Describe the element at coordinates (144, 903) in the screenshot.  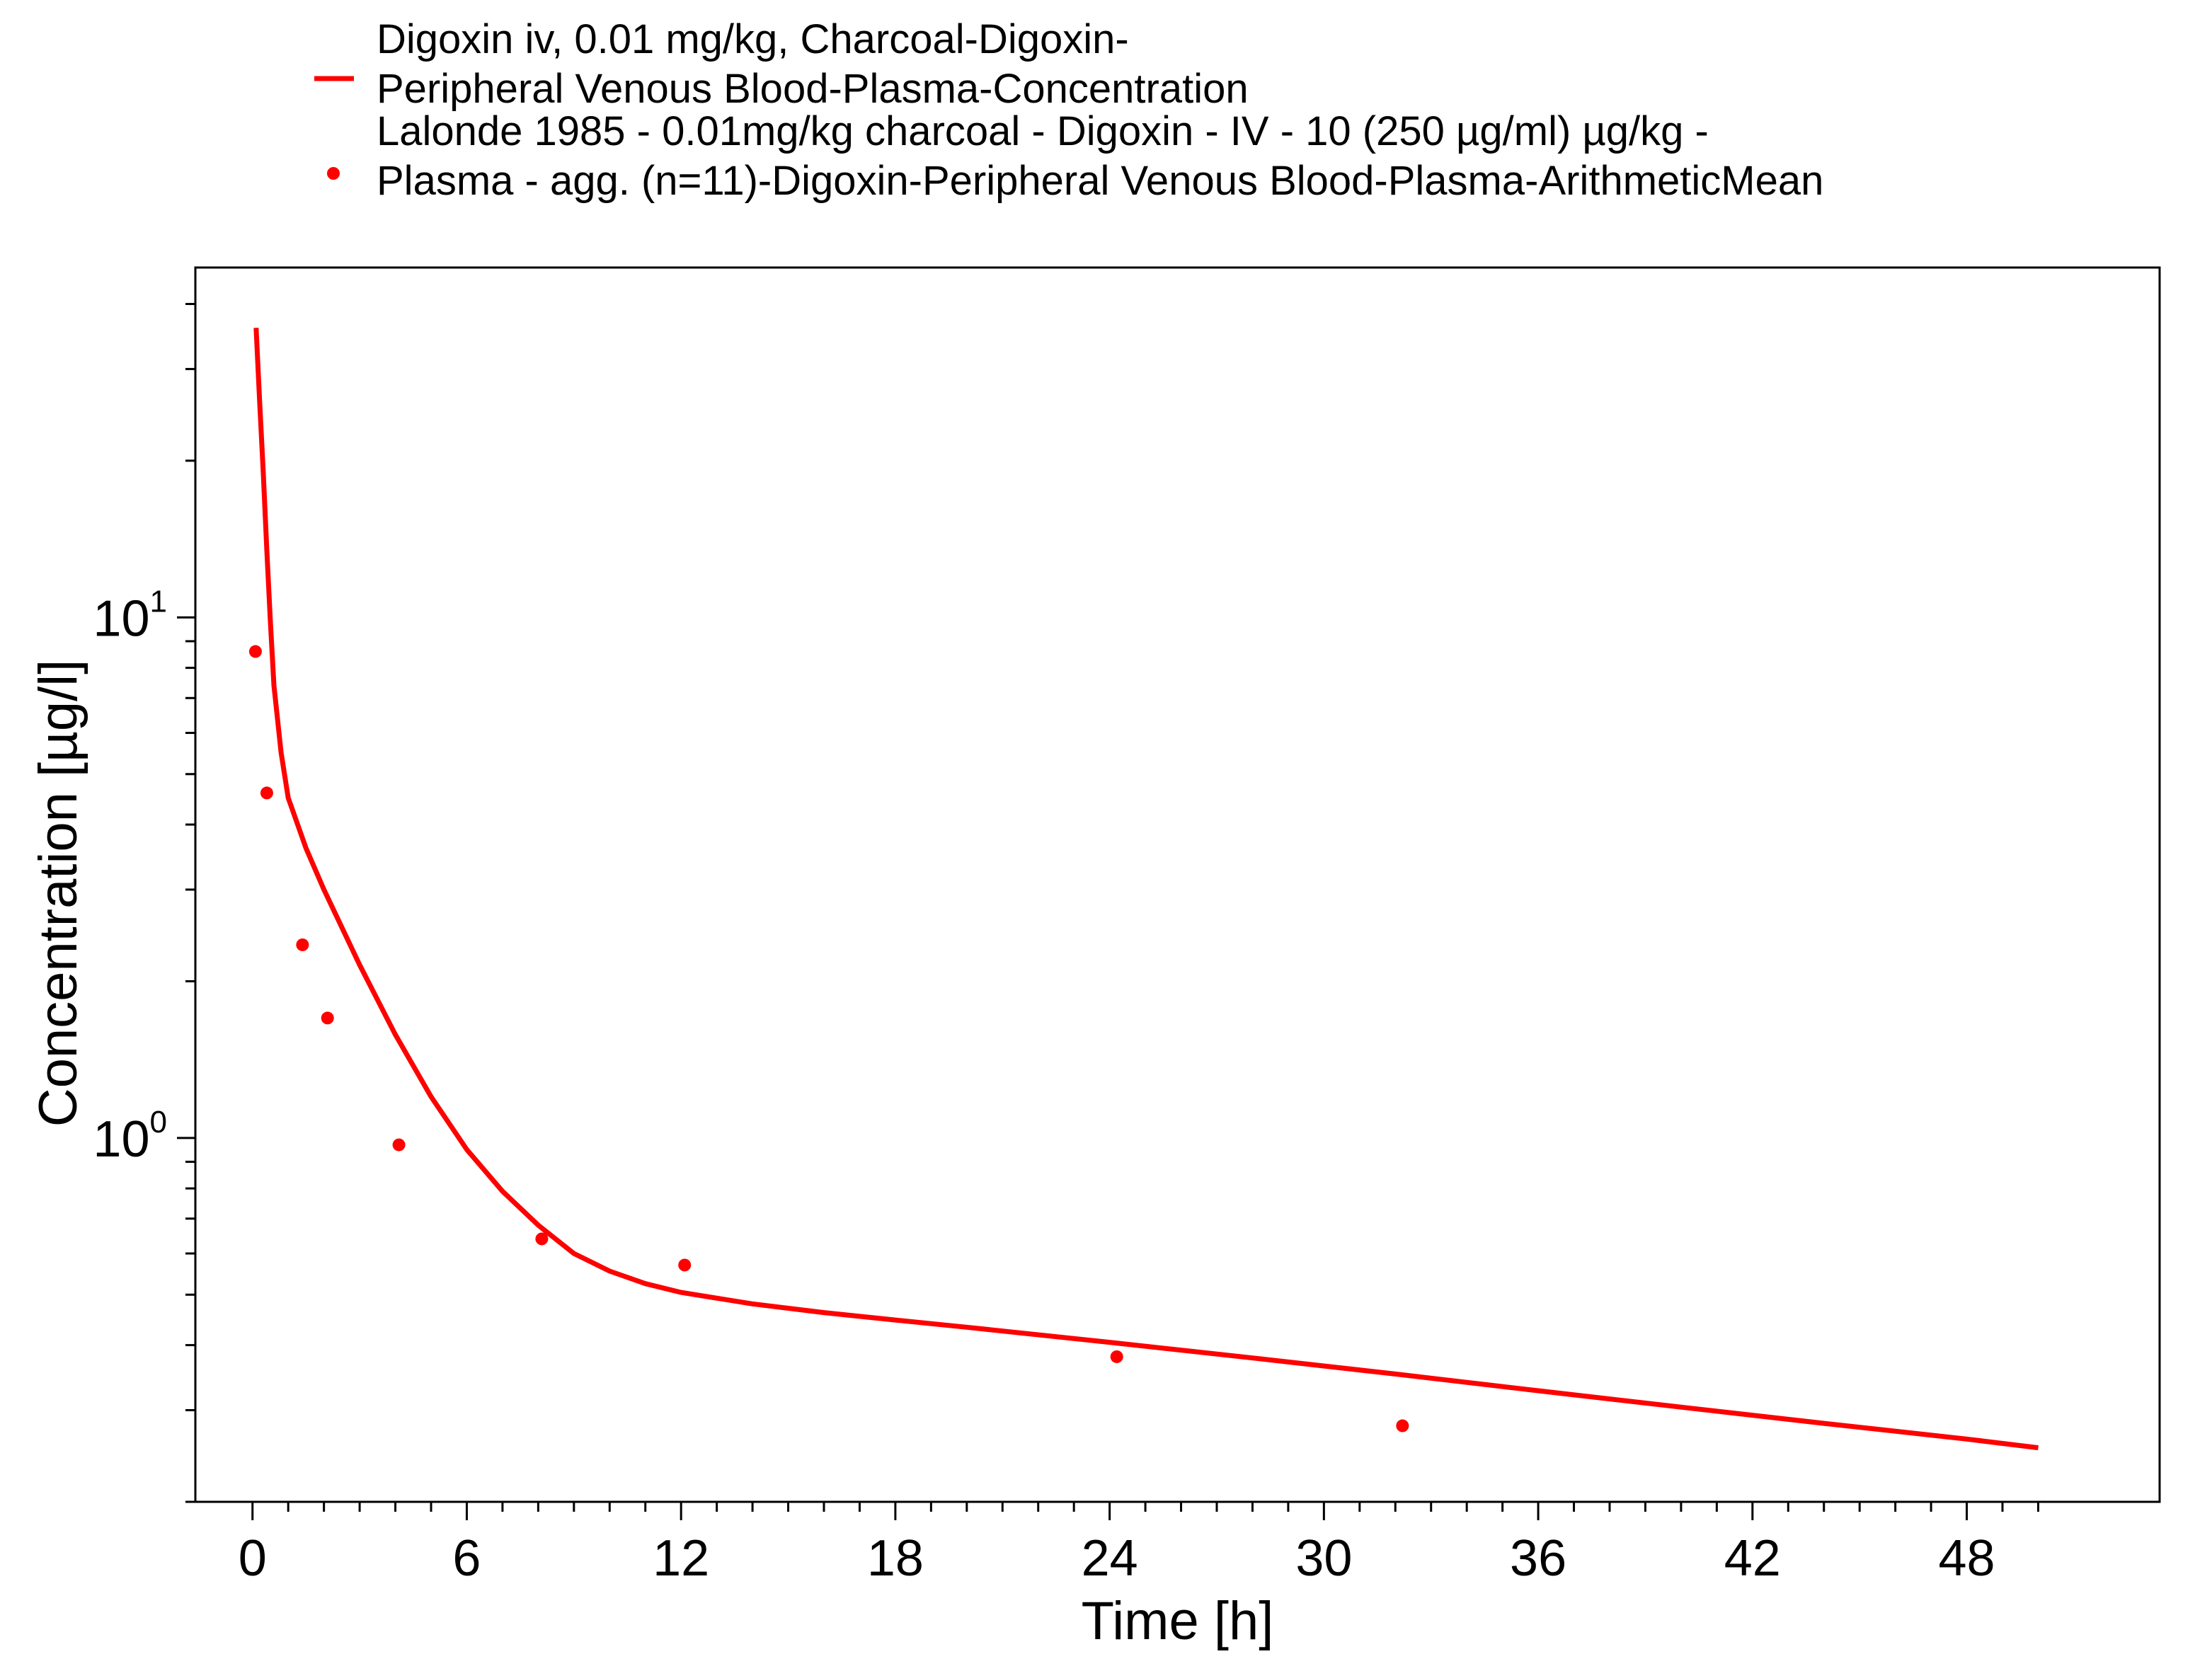
I see `y-axis: 10¹ 10⁰` at that location.